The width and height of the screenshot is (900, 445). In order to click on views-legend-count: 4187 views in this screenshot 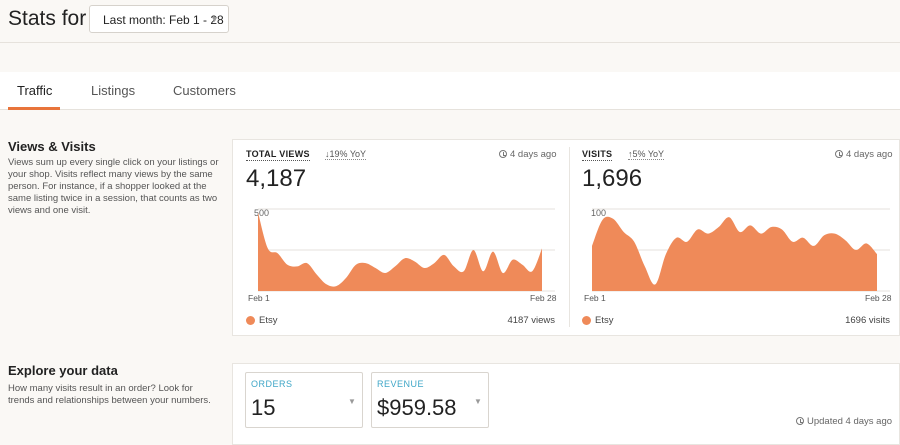, I will do `click(531, 320)`.